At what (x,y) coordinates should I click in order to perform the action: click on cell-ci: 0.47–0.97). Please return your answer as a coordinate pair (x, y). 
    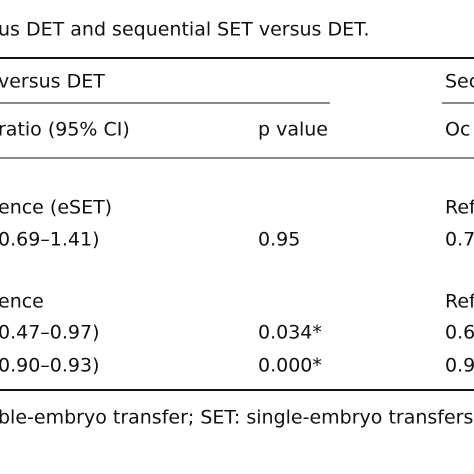
    Looking at the image, I should click on (50, 333).